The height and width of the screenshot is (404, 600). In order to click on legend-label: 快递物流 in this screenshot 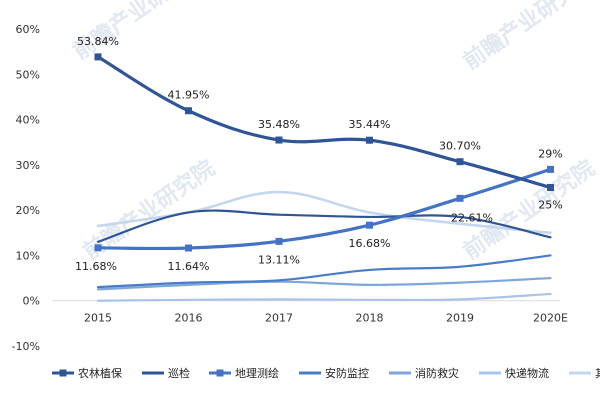, I will do `click(527, 373)`.